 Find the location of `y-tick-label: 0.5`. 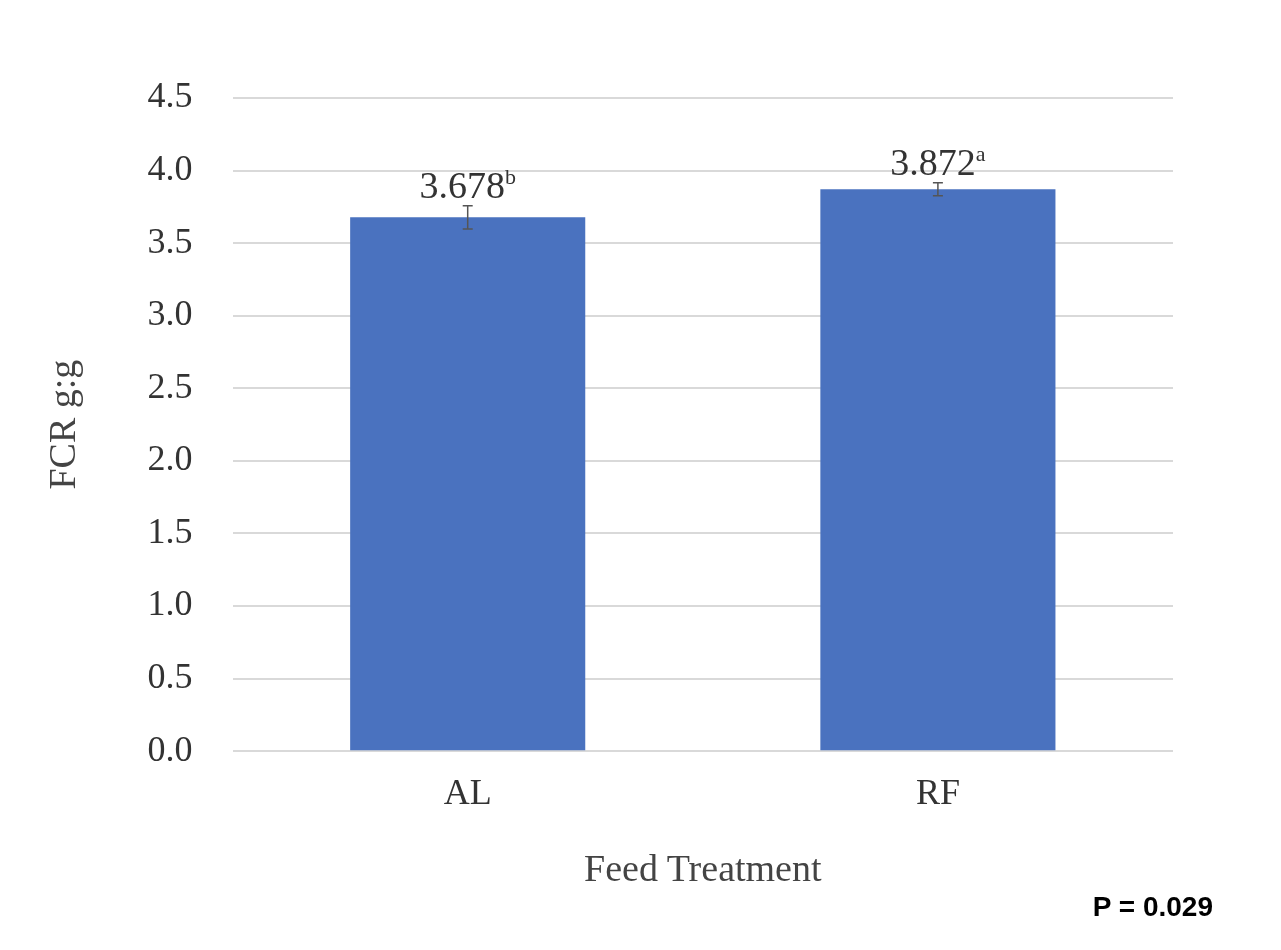

y-tick-label: 0.5 is located at coordinates (170, 676).